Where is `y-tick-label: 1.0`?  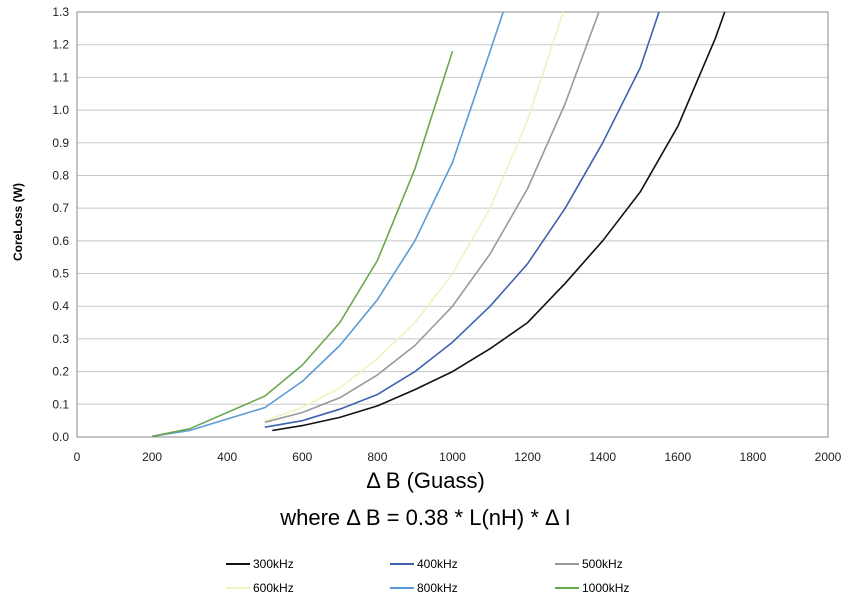 y-tick-label: 1.0 is located at coordinates (60, 110).